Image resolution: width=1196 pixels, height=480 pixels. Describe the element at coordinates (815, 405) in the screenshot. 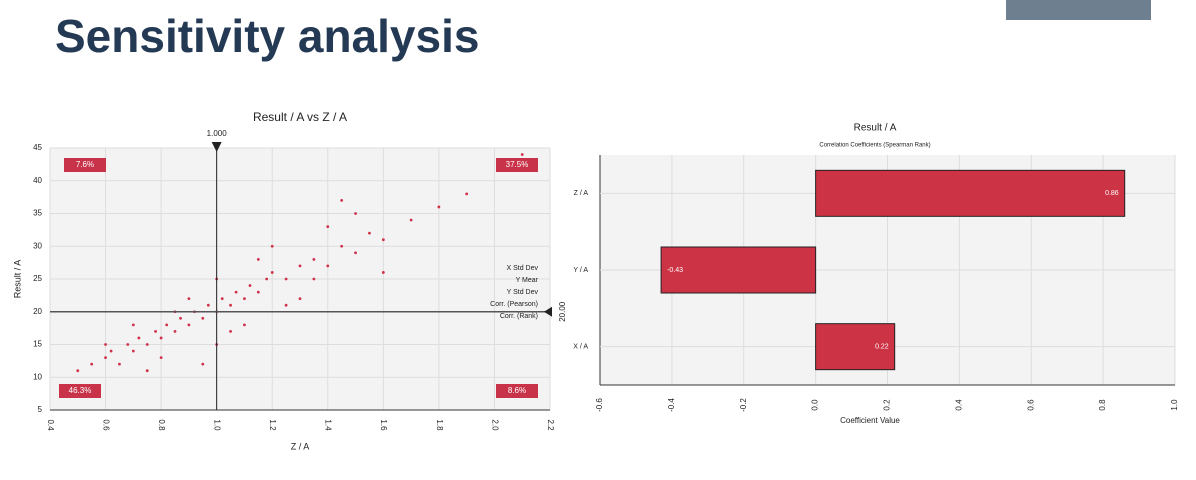

I see `x-tick-label: 0.0` at that location.